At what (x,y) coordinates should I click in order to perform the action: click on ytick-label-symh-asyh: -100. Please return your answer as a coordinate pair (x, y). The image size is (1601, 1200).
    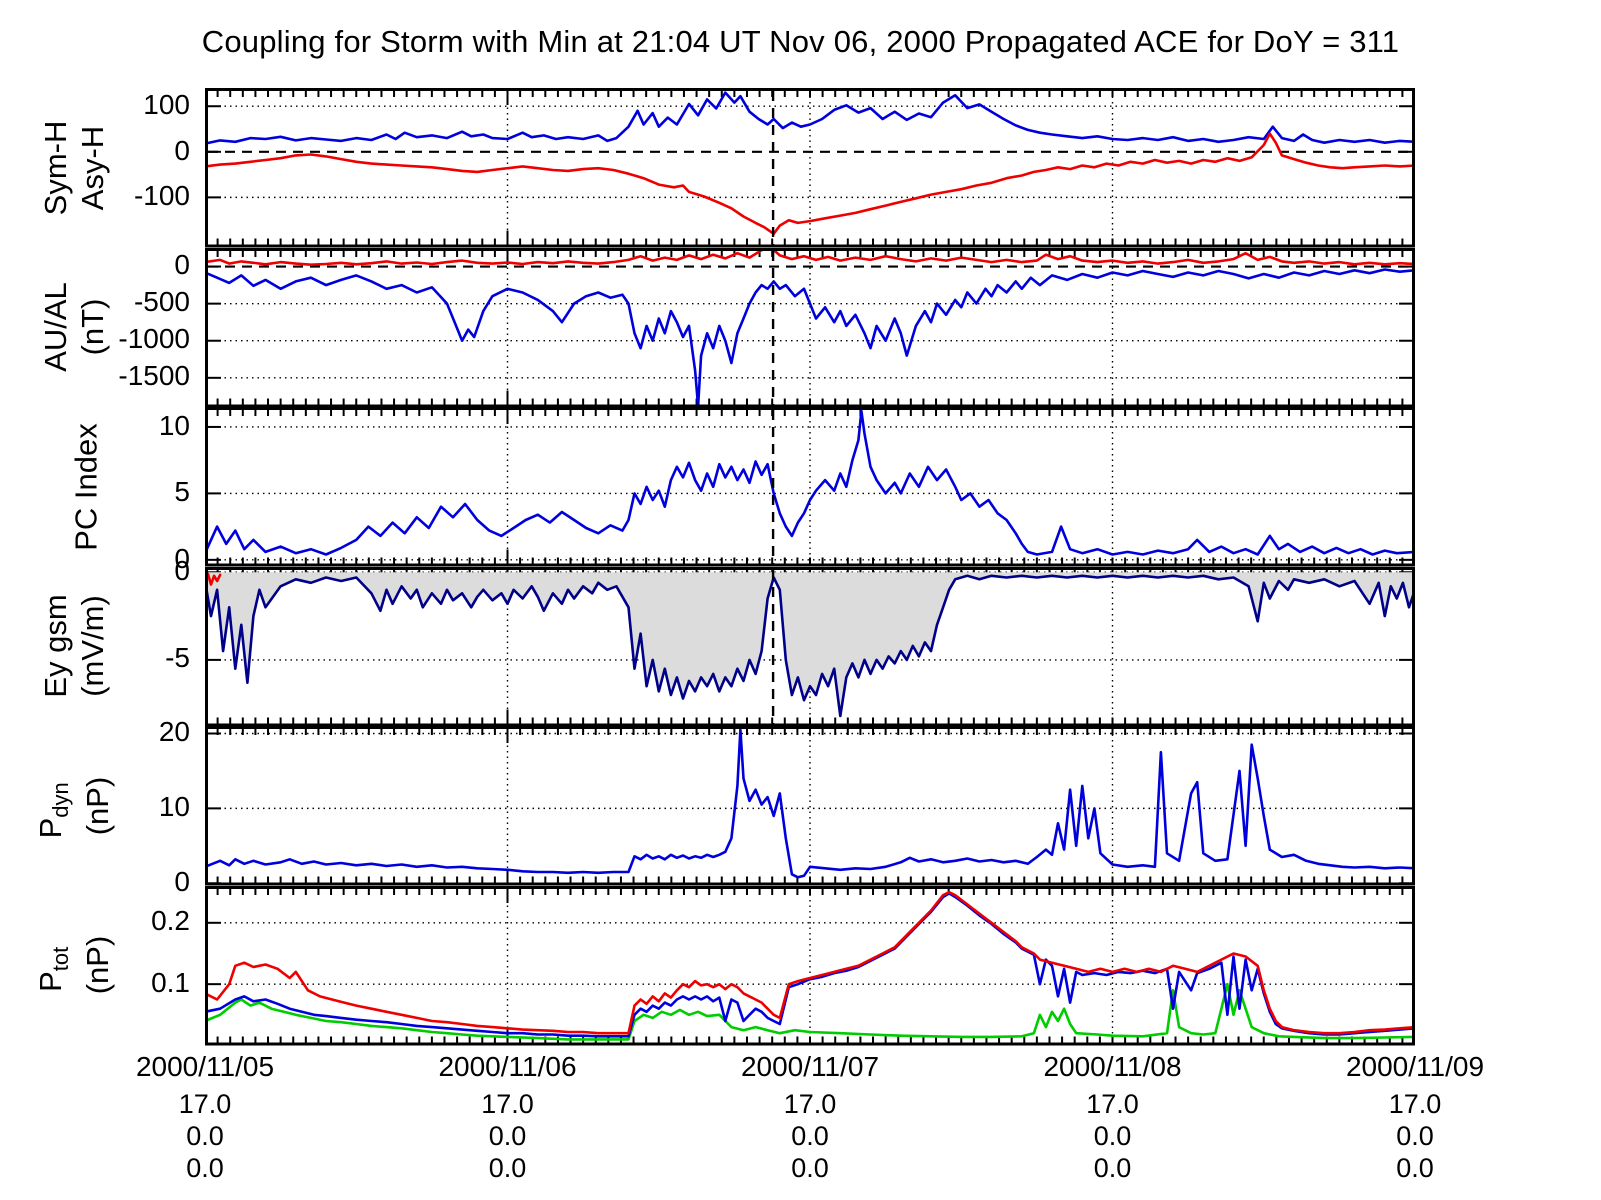
    Looking at the image, I should click on (161, 196).